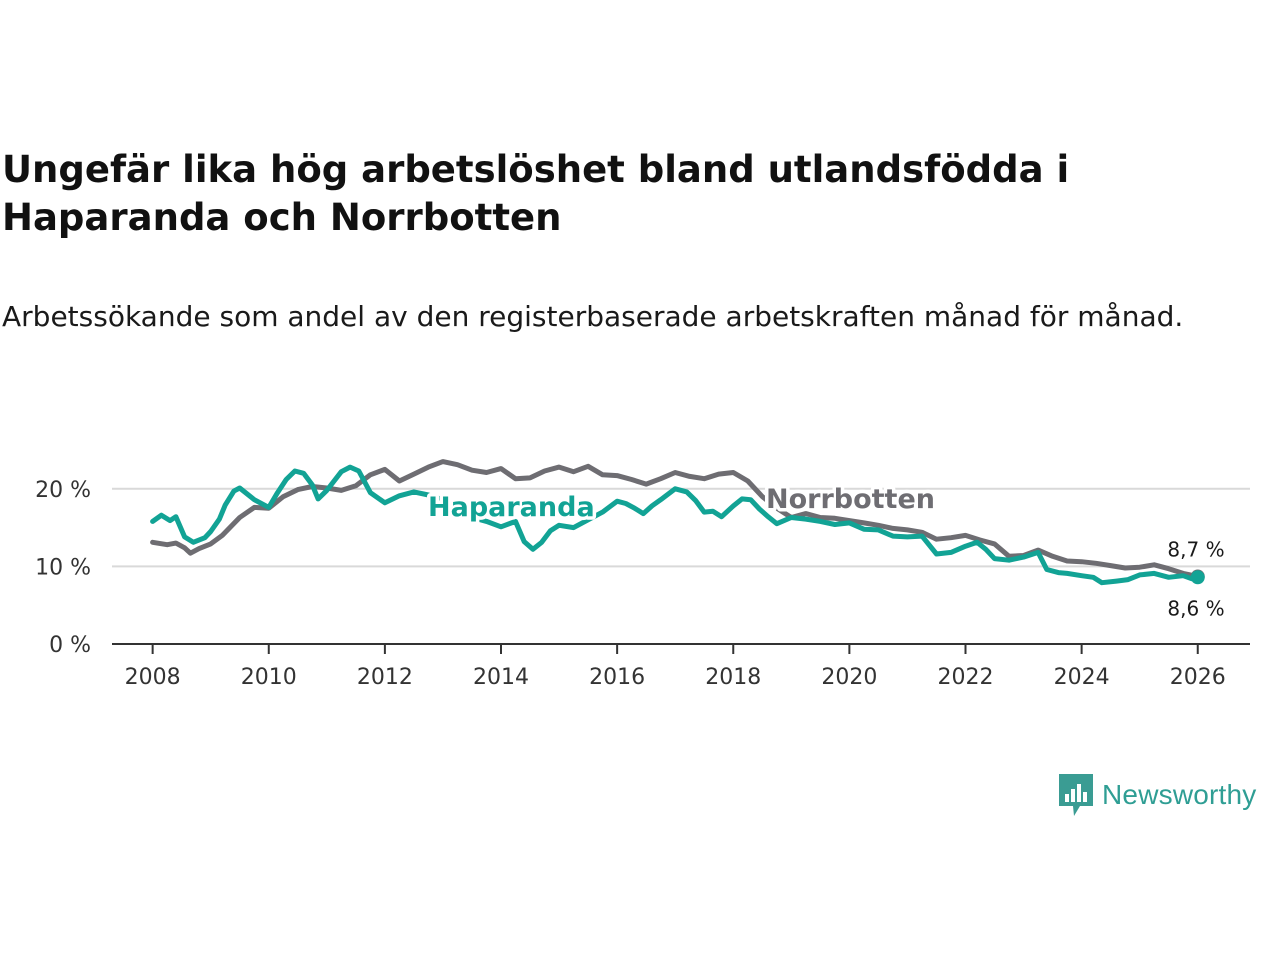 The image size is (1280, 960). I want to click on x-tick-label: 2014, so click(501, 677).